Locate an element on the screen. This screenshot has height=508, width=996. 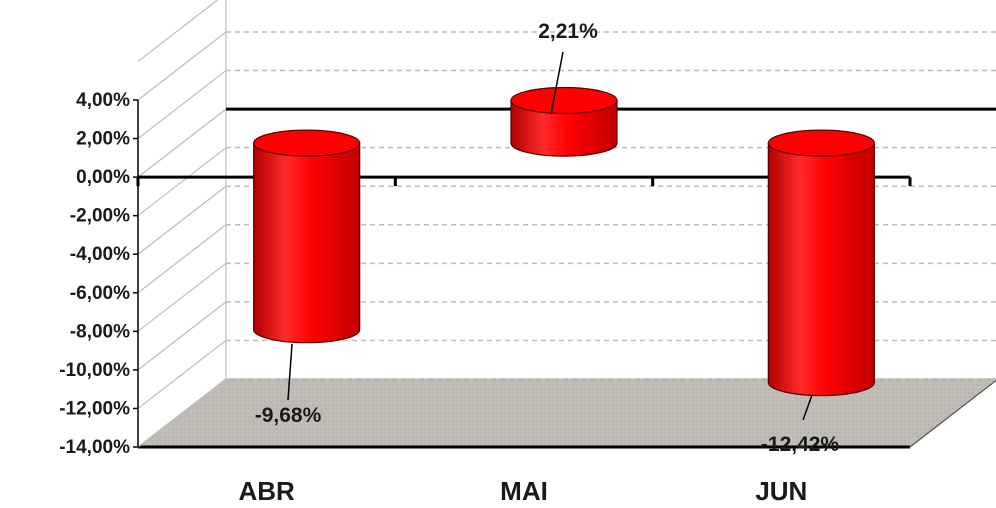
data-label: -12,42% is located at coordinates (800, 444).